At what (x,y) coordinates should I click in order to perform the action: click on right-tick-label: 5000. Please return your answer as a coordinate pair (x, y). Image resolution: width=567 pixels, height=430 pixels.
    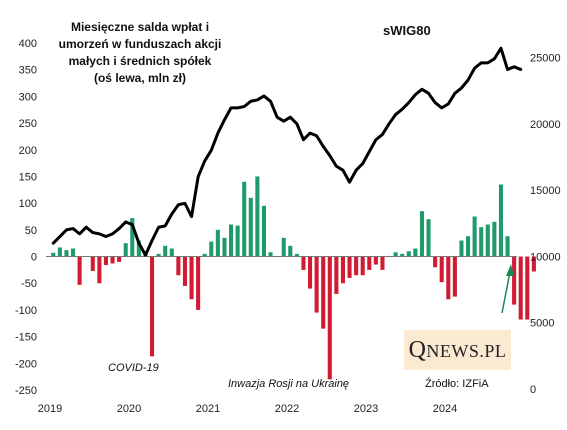
    Looking at the image, I should click on (542, 324).